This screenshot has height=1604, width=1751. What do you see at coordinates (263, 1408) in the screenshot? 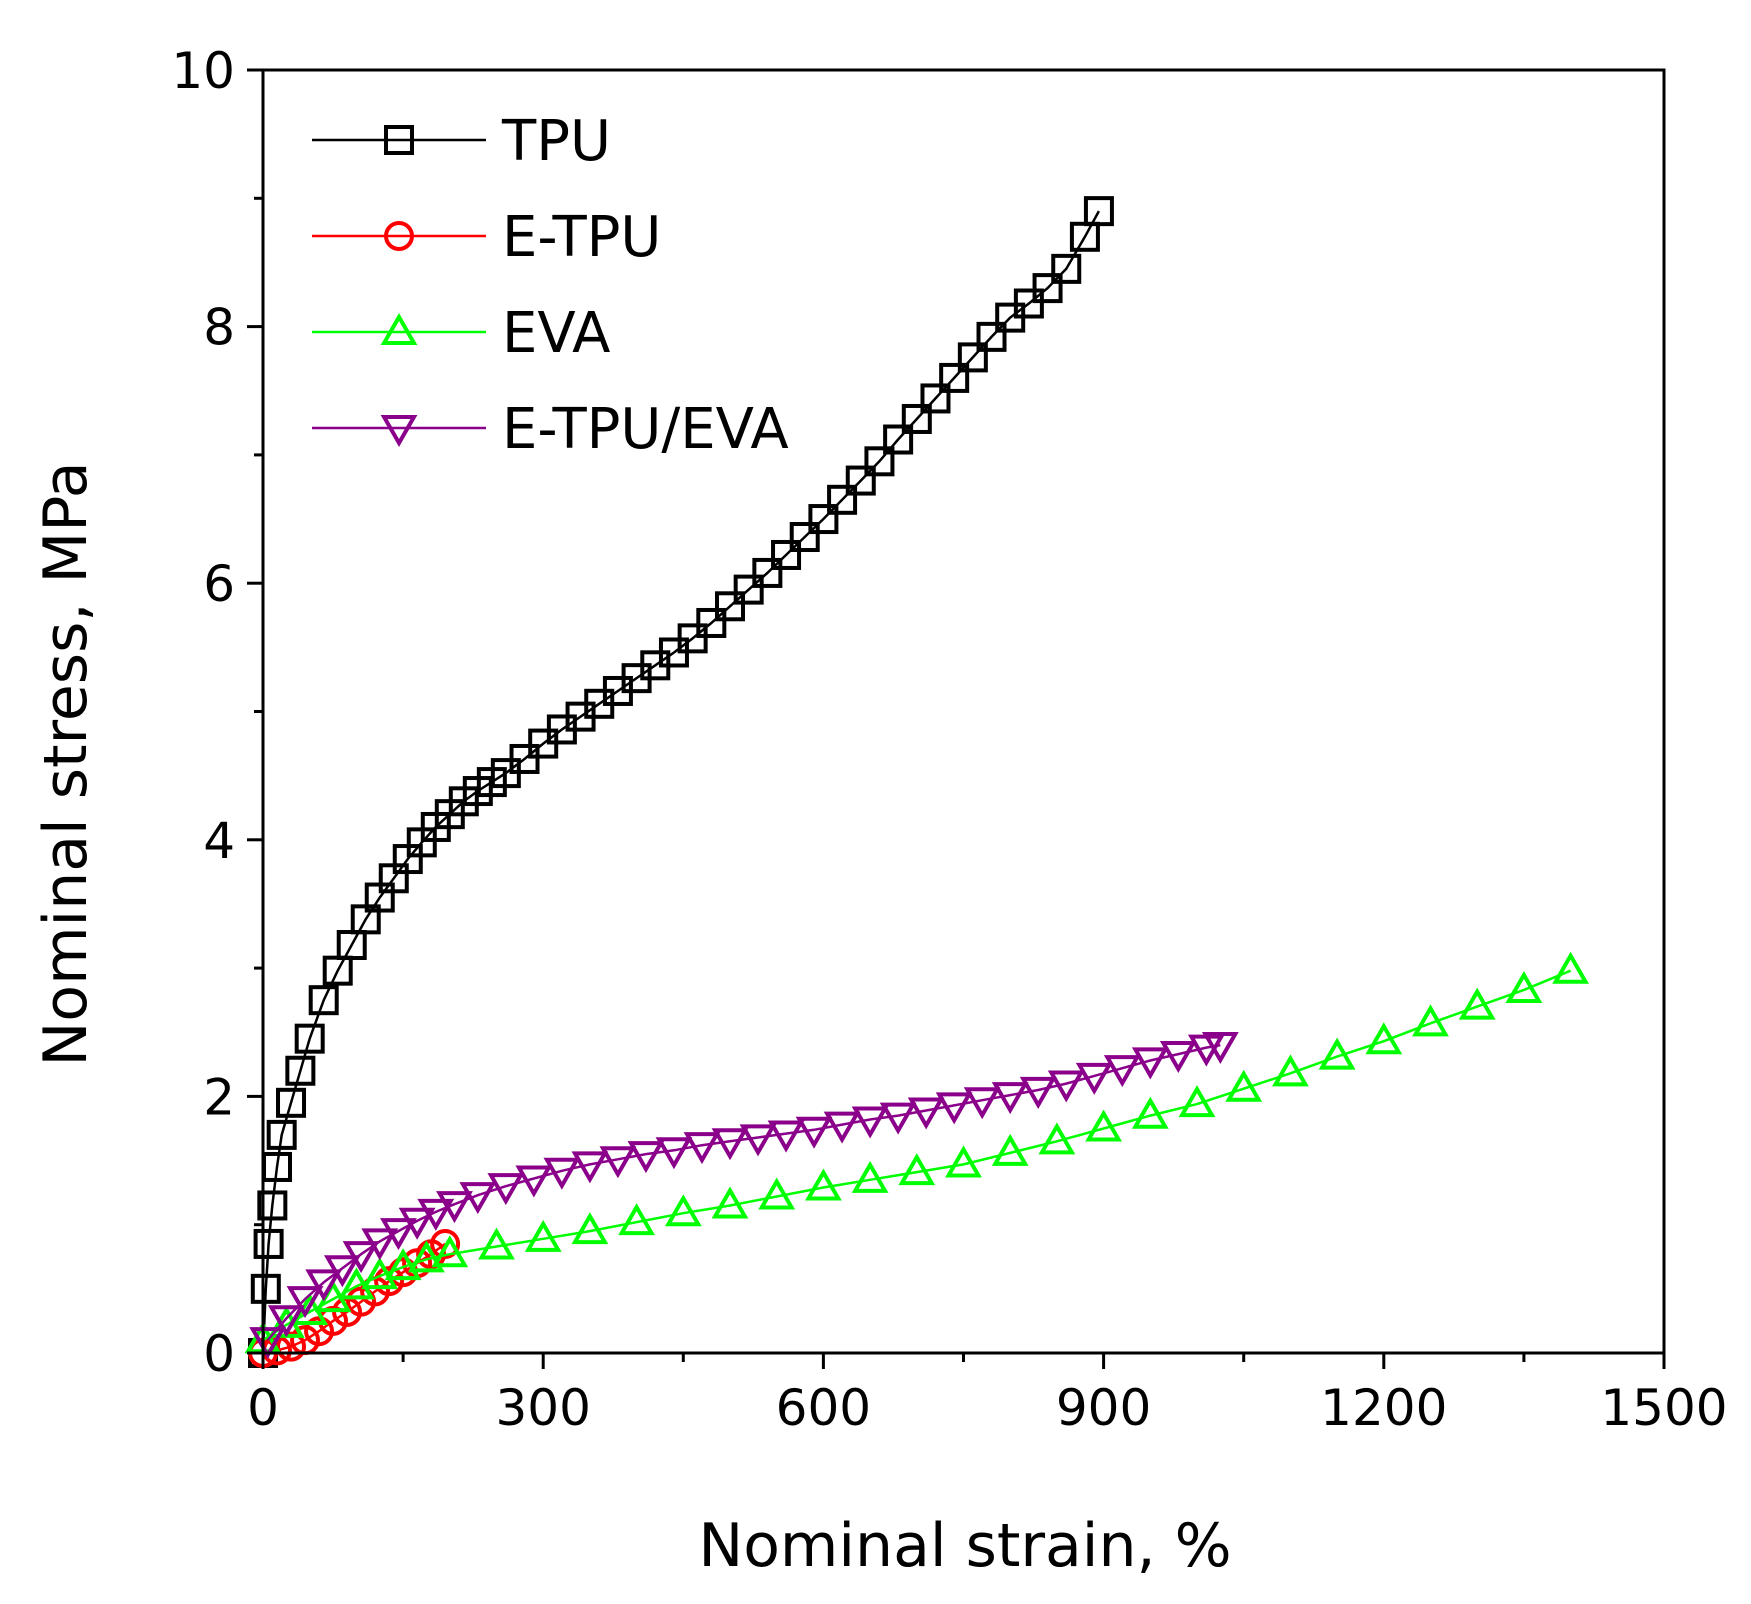
I see `x-tick-label: 0` at bounding box center [263, 1408].